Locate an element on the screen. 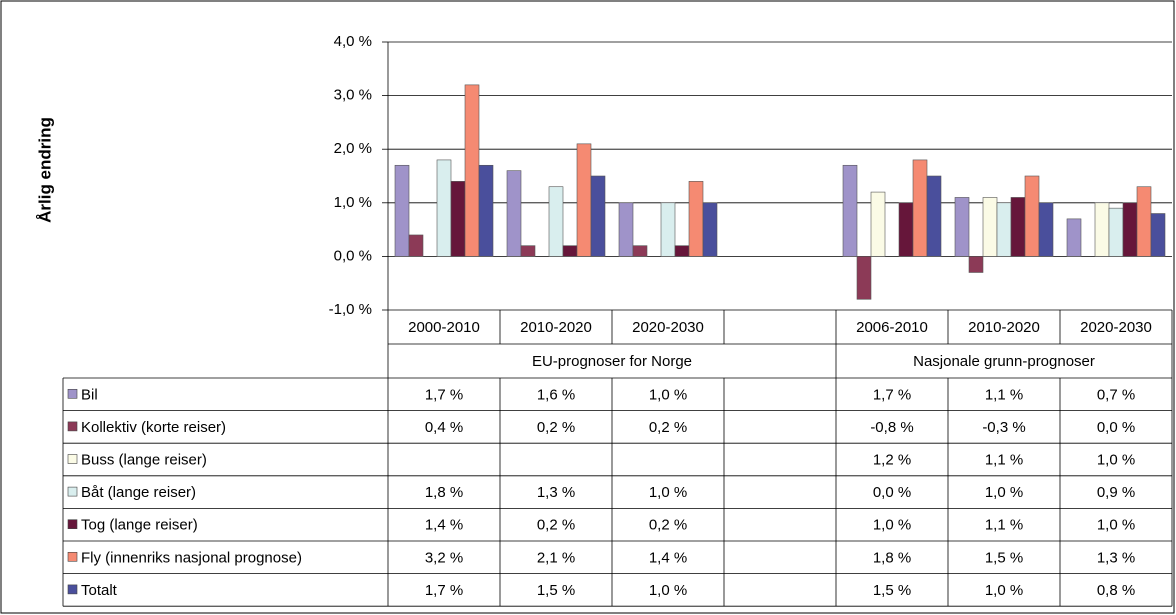  y-tick-label: -1,0 % is located at coordinates (350, 309).